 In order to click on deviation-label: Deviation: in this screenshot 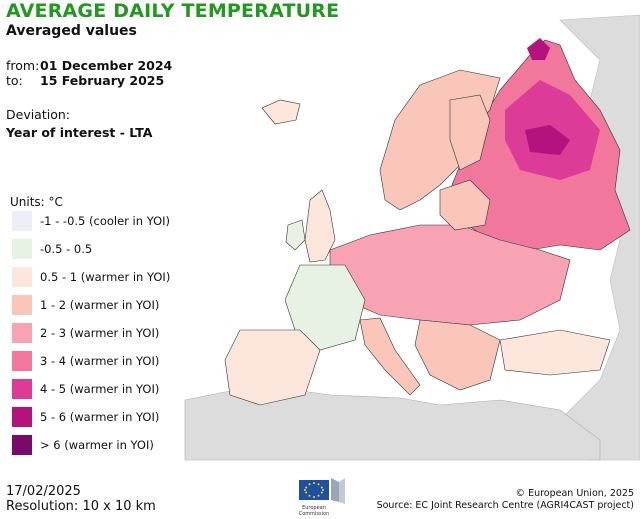, I will do `click(38, 114)`.